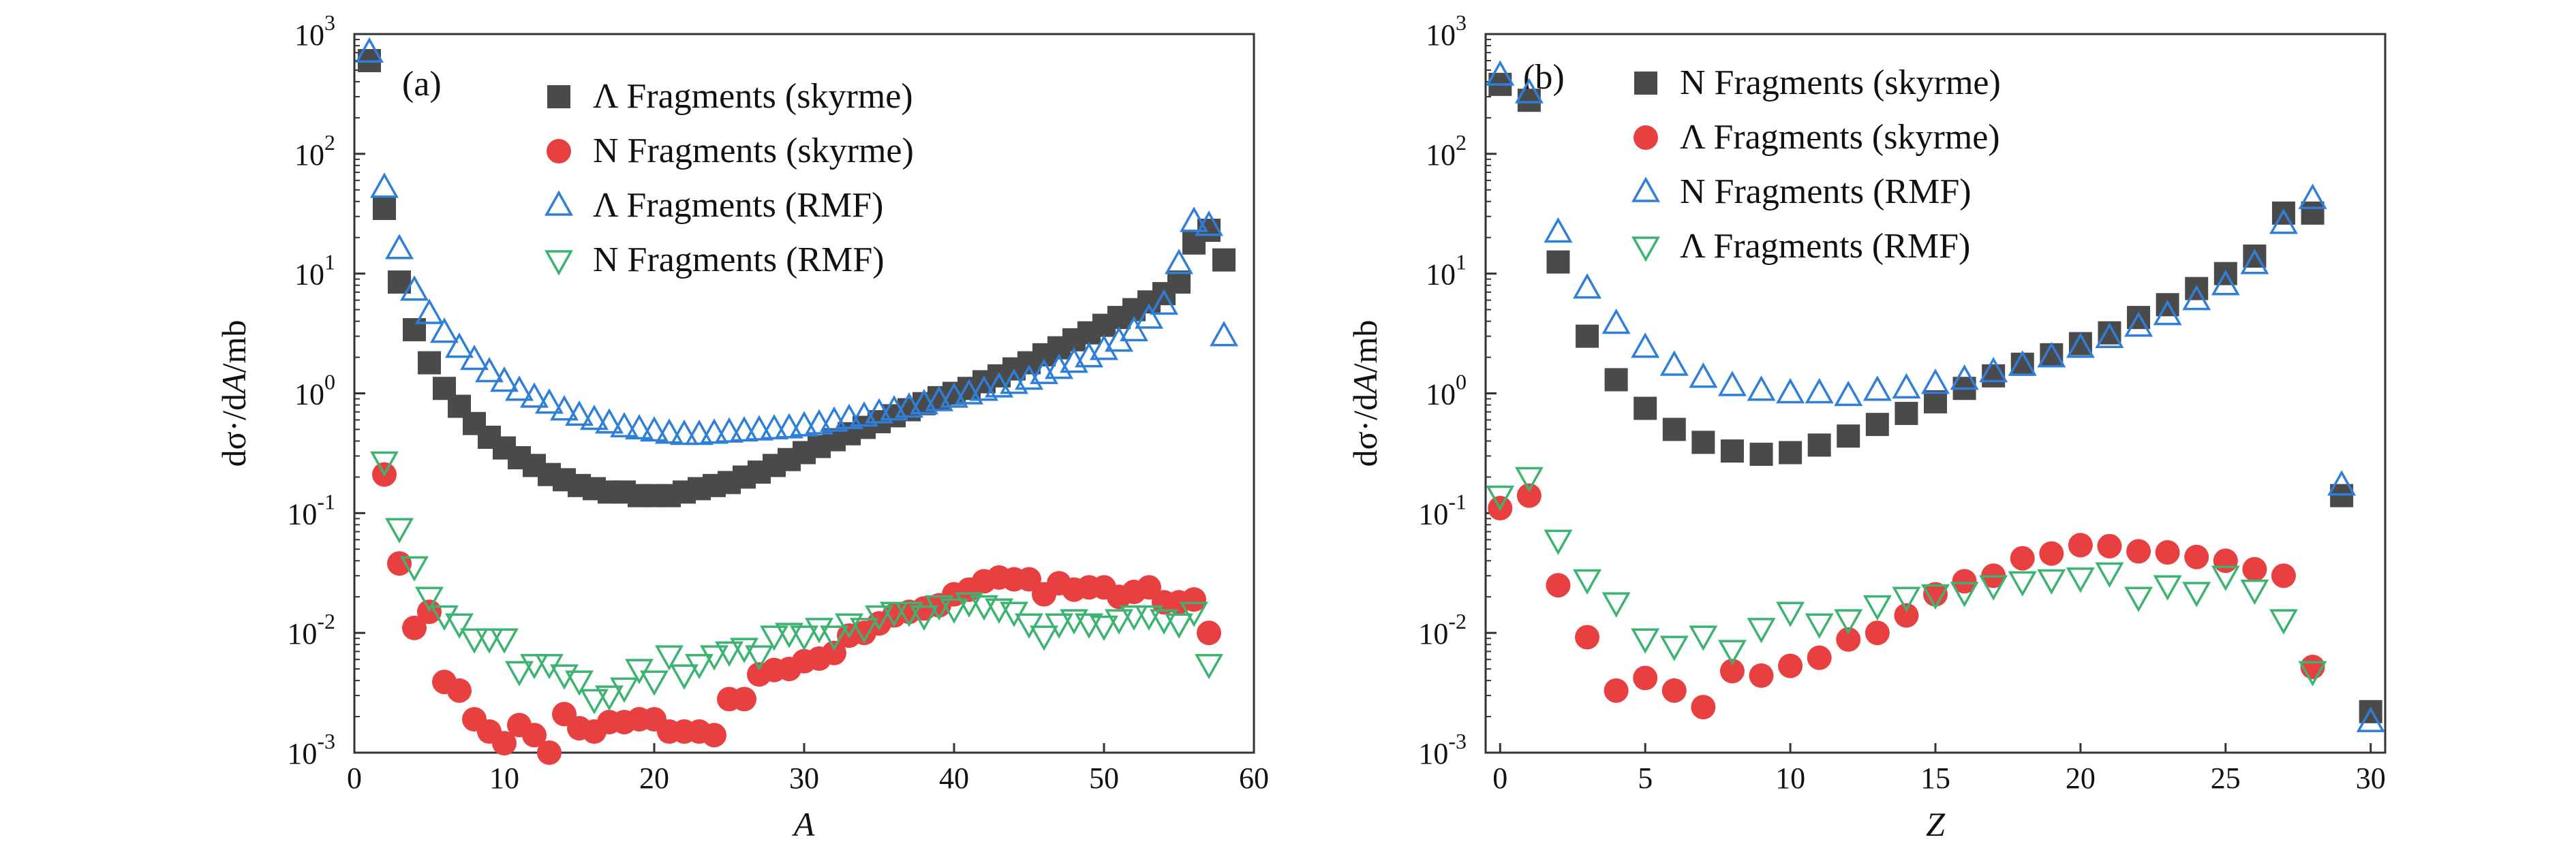 This screenshot has width=2576, height=863. Describe the element at coordinates (314, 31) in the screenshot. I see `y-tick-label: 10³` at that location.